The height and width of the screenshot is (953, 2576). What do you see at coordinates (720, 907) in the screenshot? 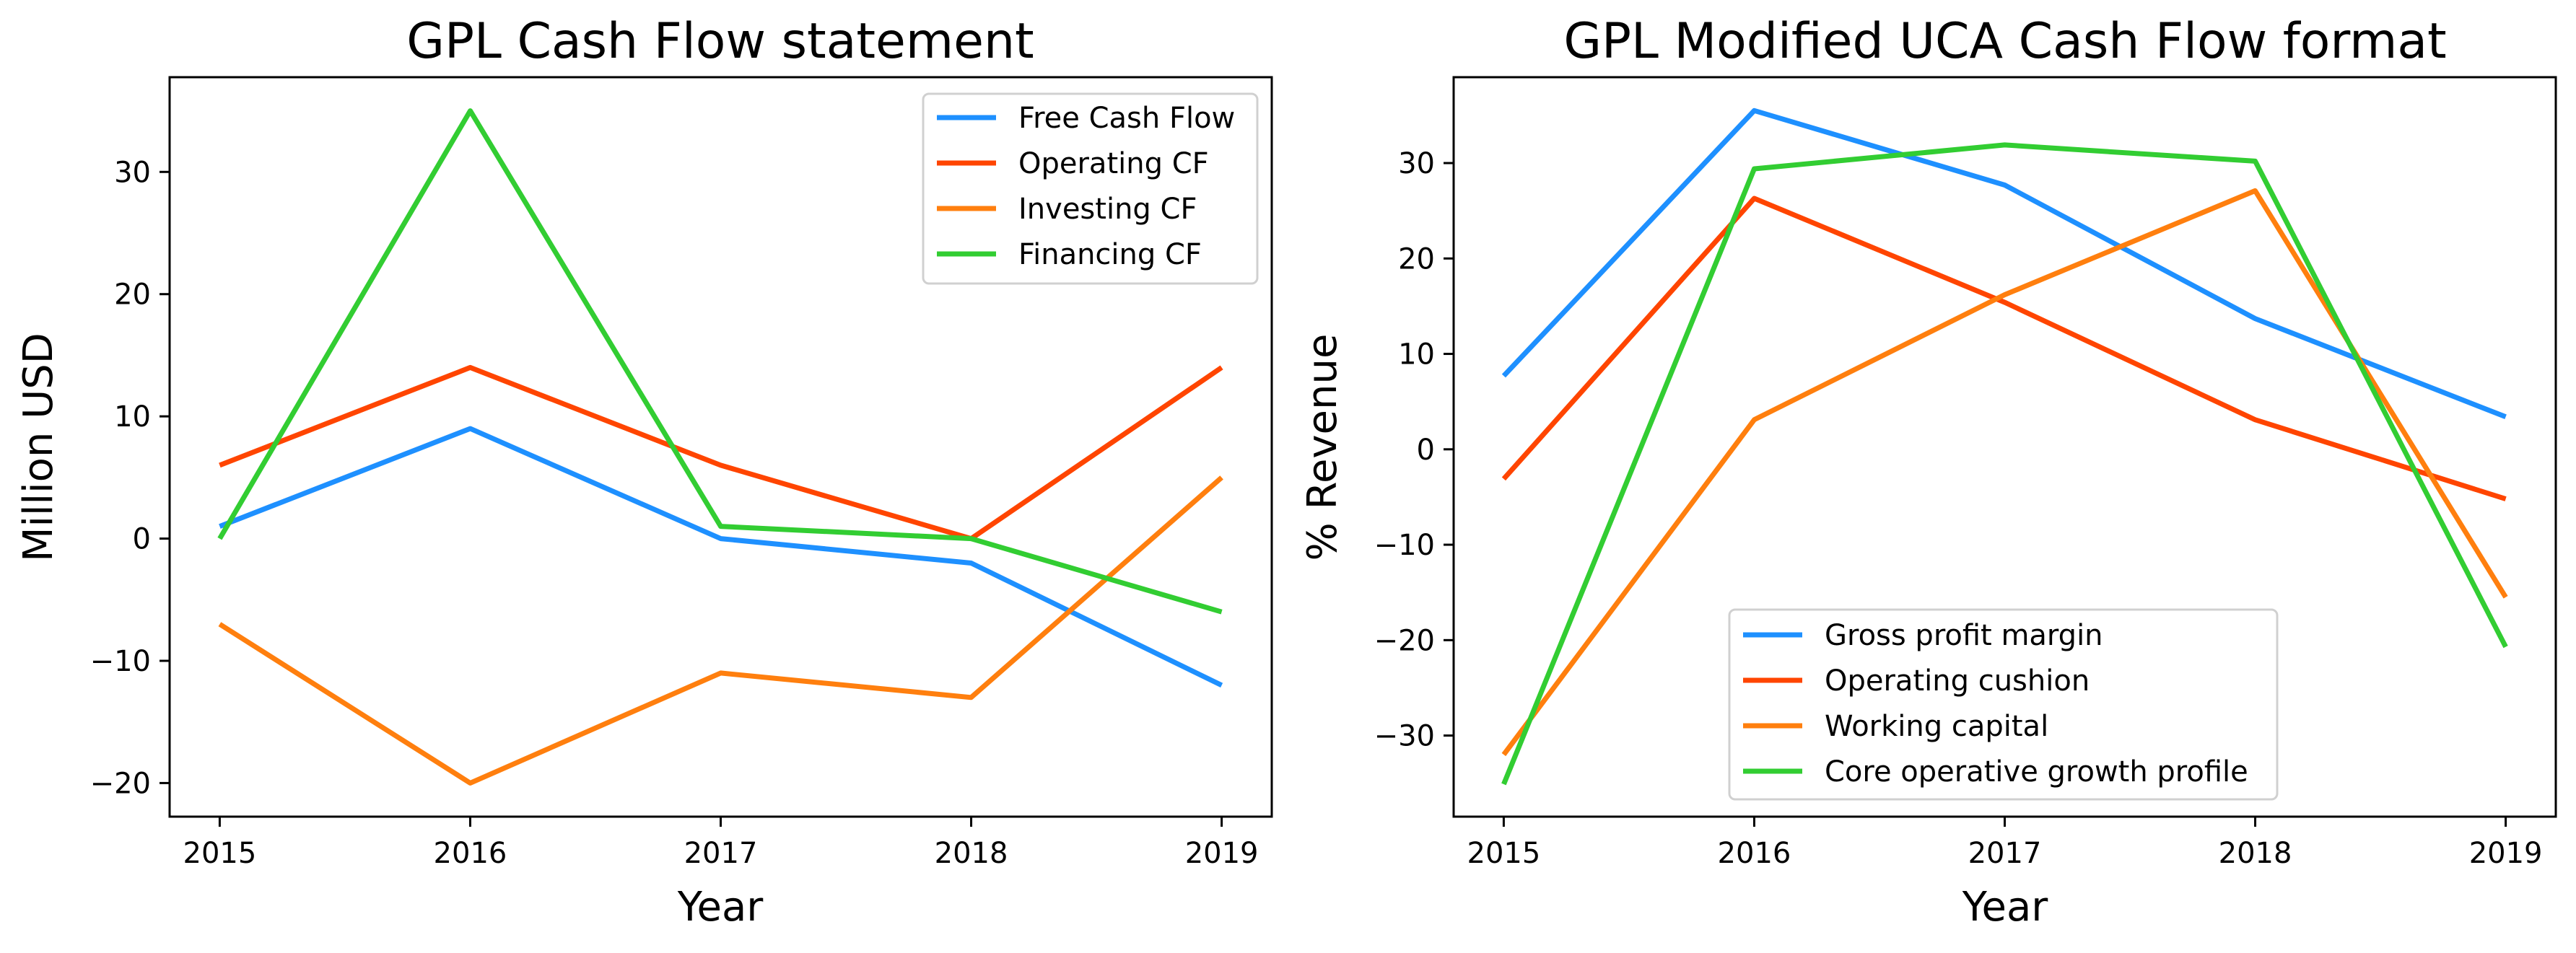
I see `left-x-axis-label: Year` at bounding box center [720, 907].